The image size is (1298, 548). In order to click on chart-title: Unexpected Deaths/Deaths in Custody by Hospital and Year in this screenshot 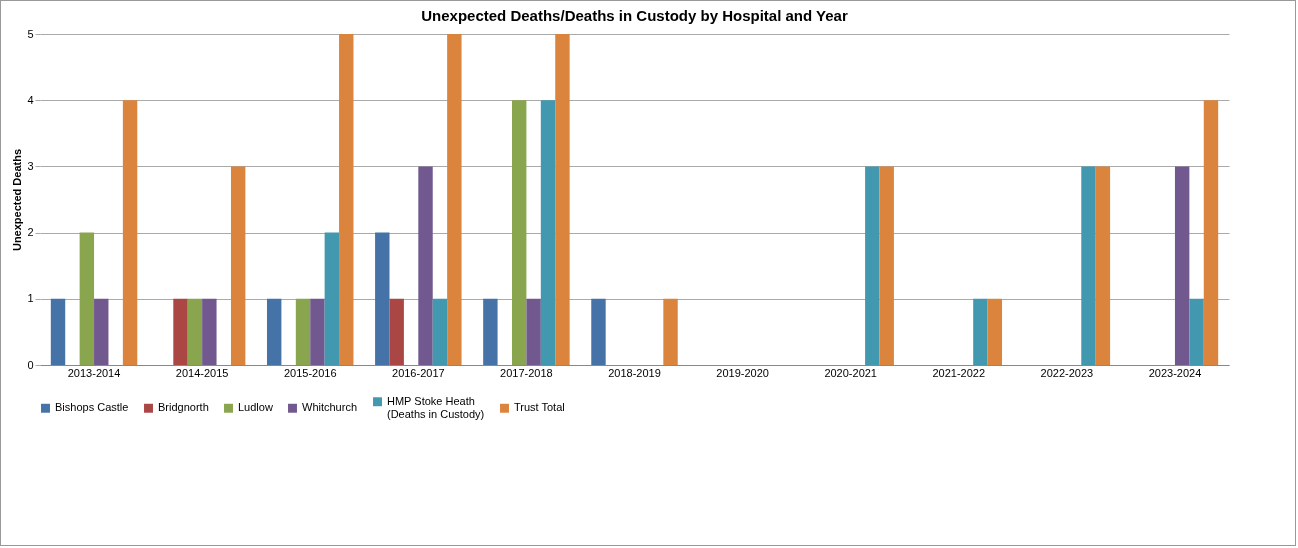, I will do `click(634, 15)`.